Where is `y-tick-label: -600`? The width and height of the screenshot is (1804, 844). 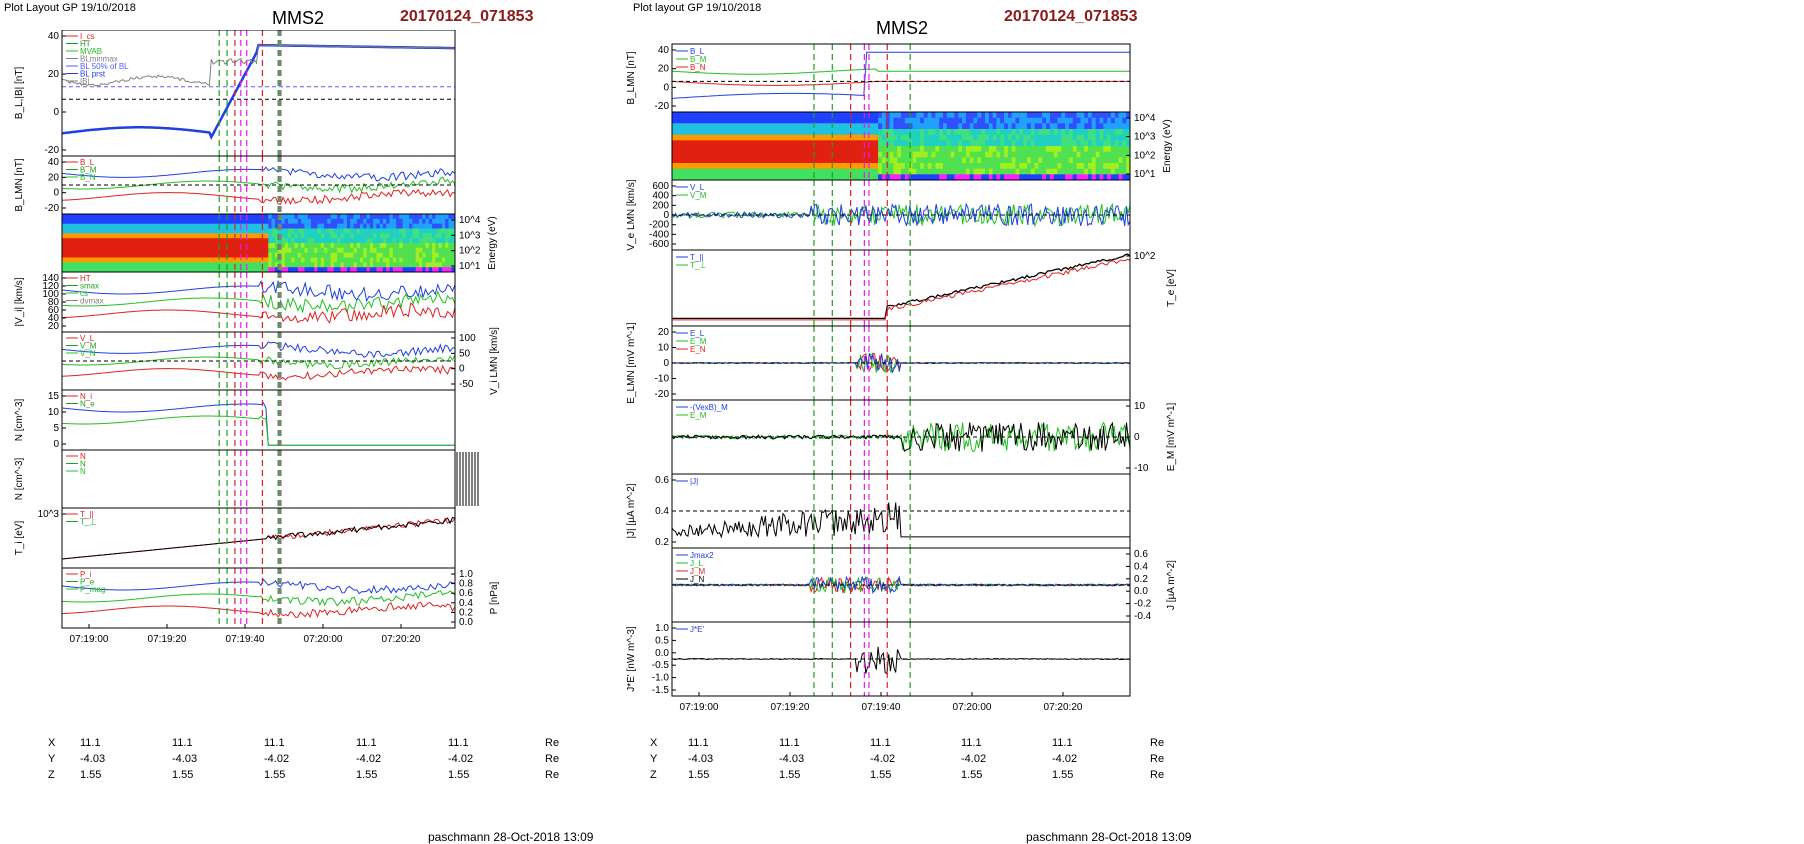 y-tick-label: -600 is located at coordinates (659, 244).